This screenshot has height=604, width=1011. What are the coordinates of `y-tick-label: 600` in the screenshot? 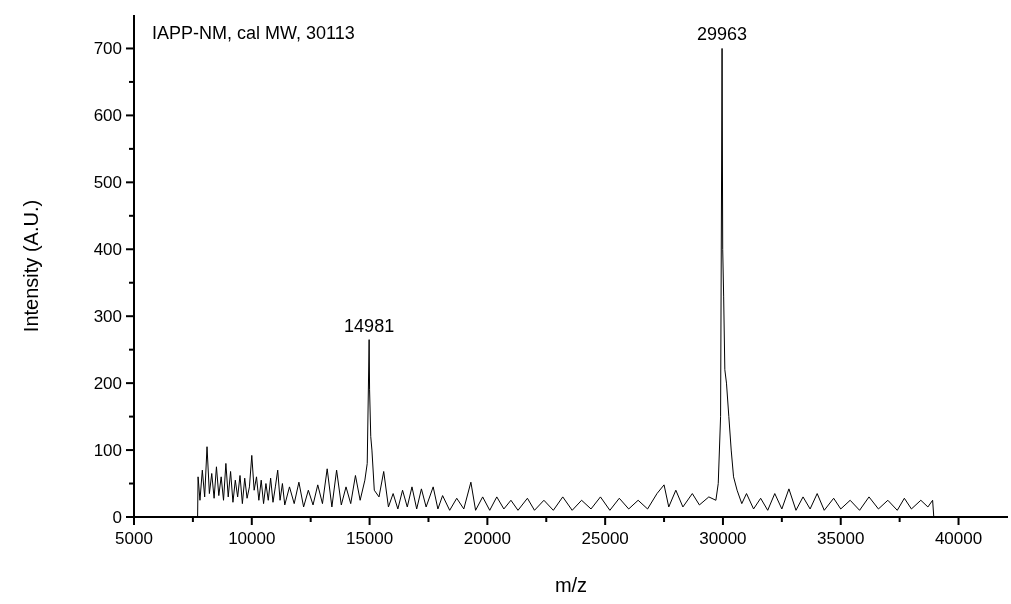 It's located at (107, 116).